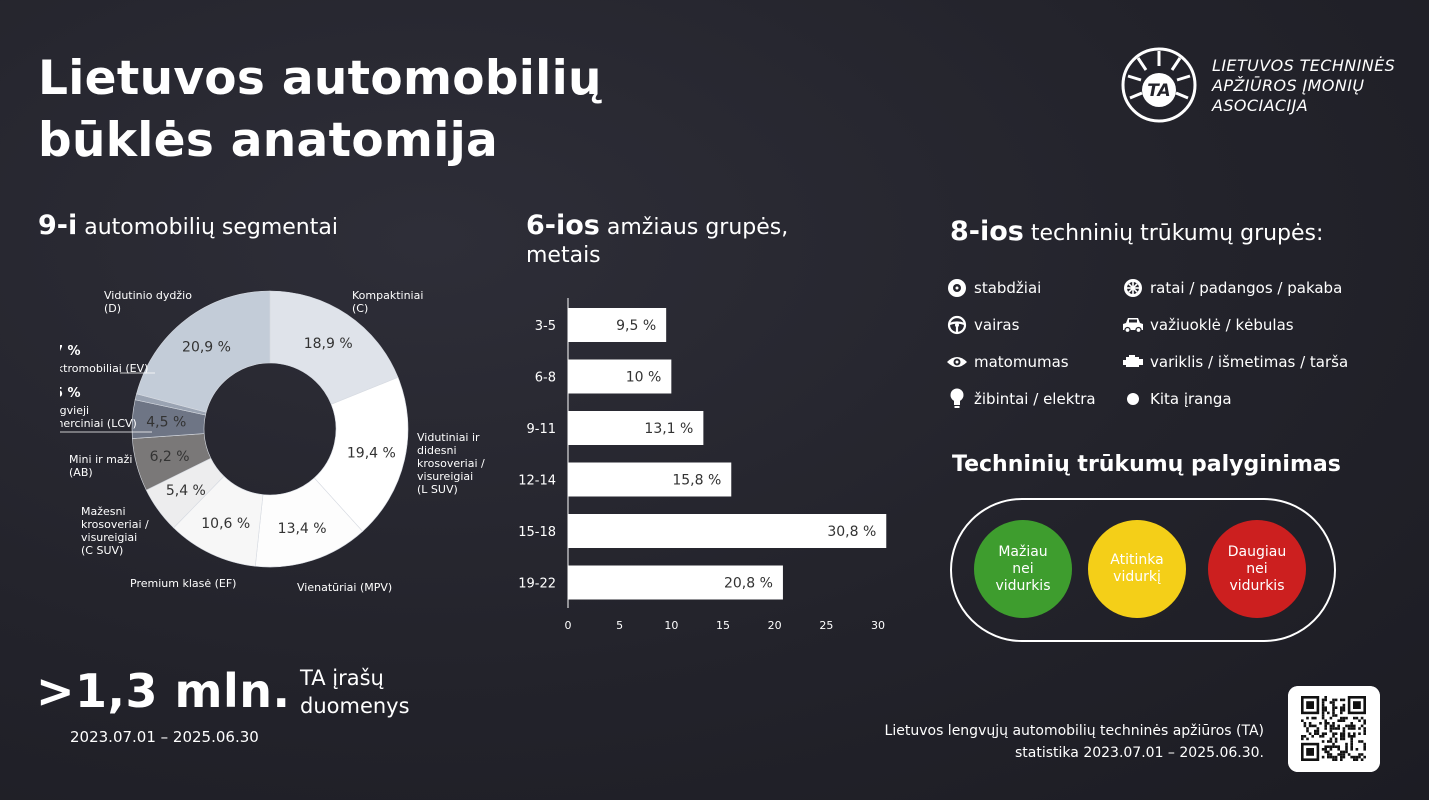 The height and width of the screenshot is (800, 1429). I want to click on donut-value-label-3: 10,6 %, so click(225, 524).